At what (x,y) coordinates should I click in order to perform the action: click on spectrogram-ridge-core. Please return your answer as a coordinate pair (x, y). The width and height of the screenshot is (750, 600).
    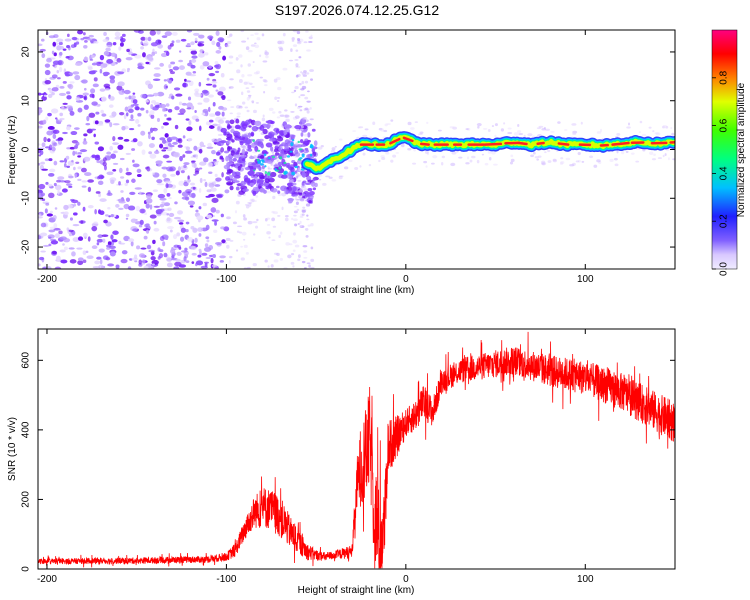
    Looking at the image, I should click on (493, 144).